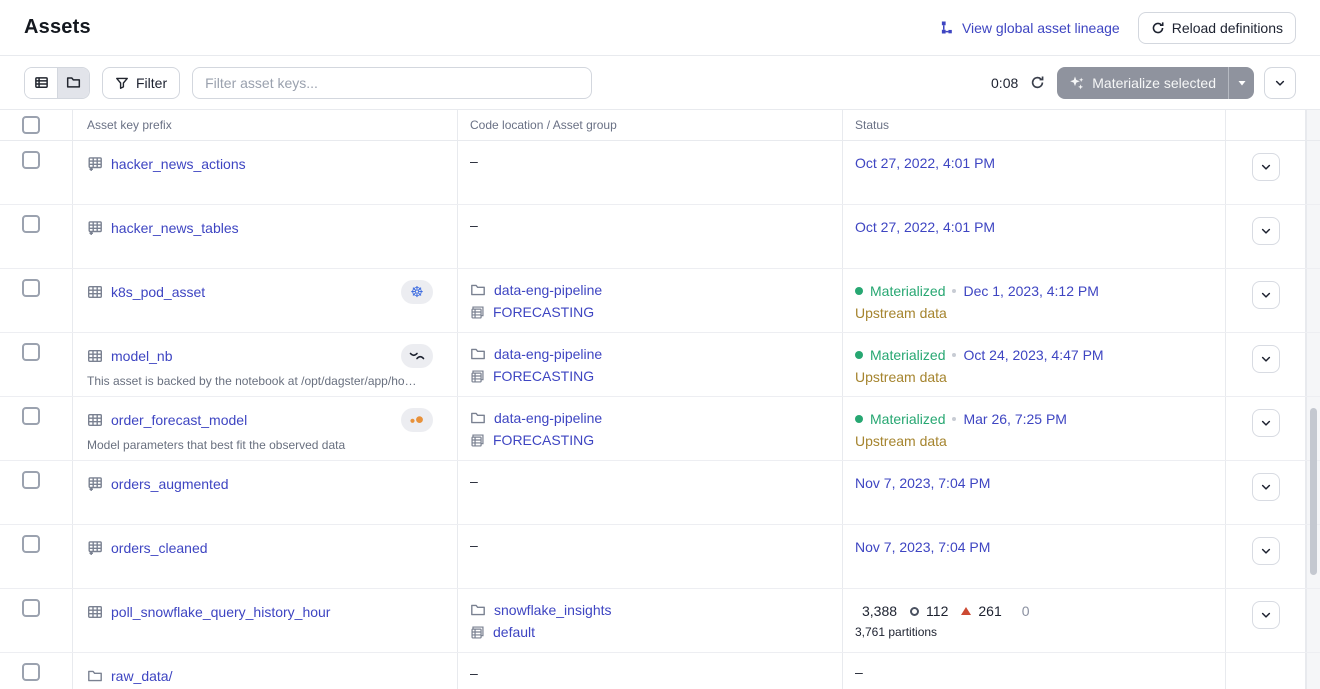 The image size is (1320, 689). Describe the element at coordinates (178, 164) in the screenshot. I see `asset-key-link: hacker_news_actions` at that location.